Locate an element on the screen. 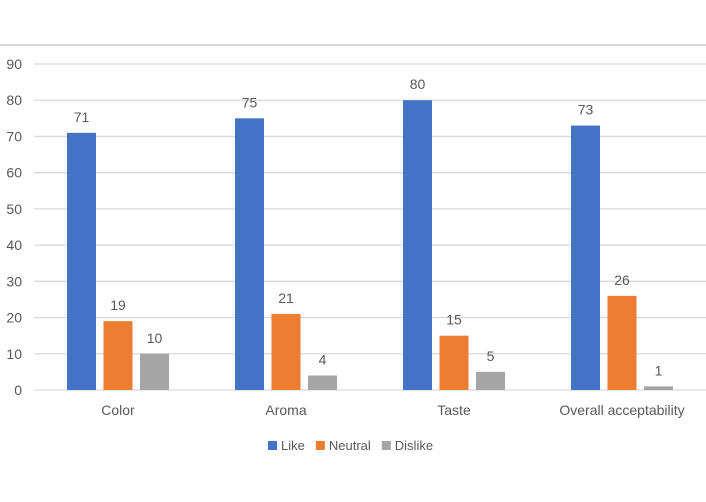 This screenshot has width=706, height=502. y-tick-label: 20 is located at coordinates (14, 318).